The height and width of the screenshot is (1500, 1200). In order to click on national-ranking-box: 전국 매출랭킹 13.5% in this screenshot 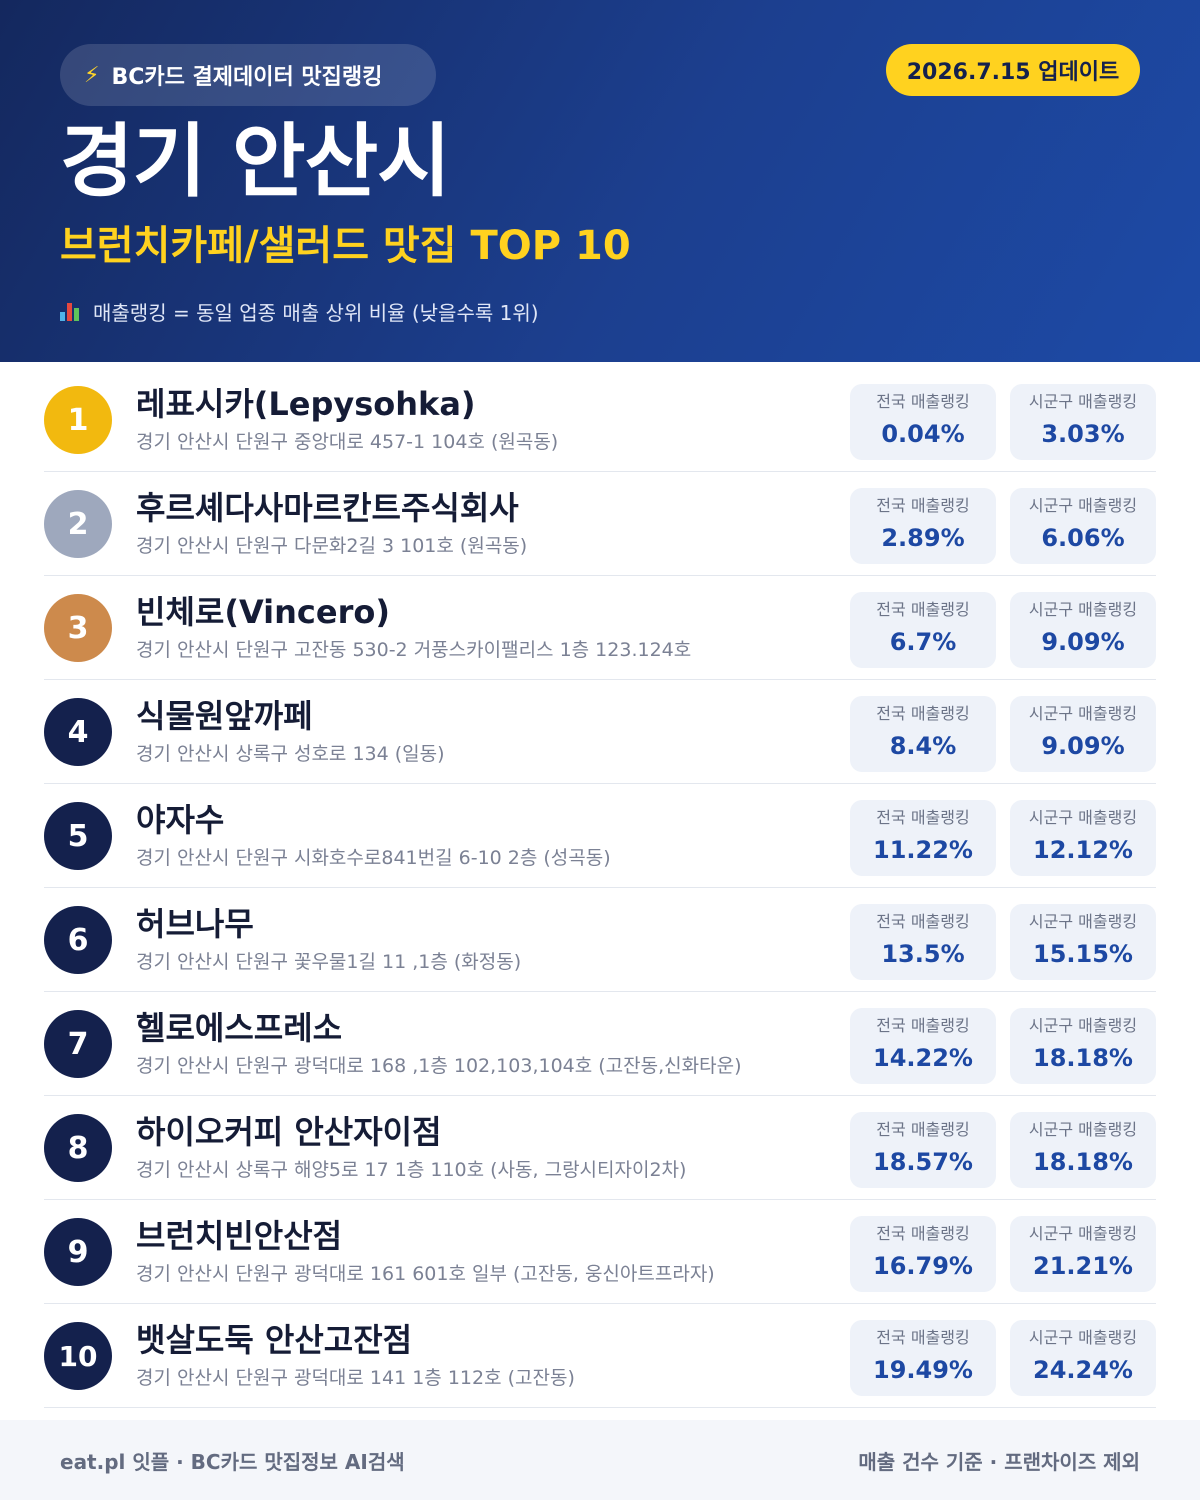, I will do `click(923, 942)`.